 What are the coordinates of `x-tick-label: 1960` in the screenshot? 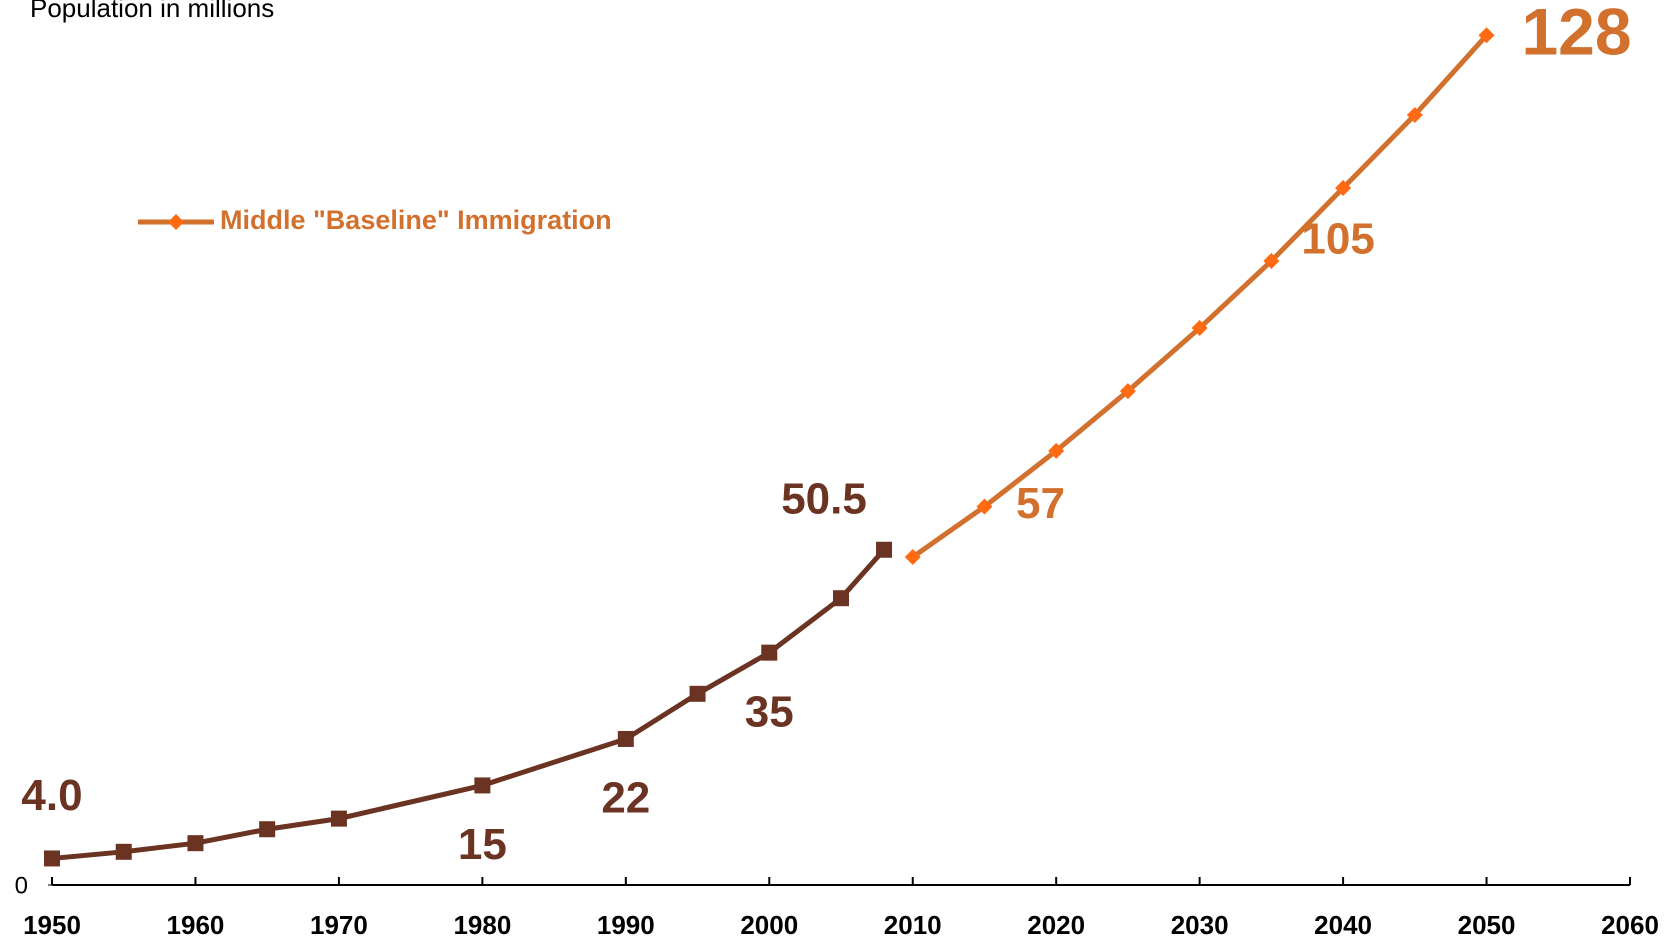 It's located at (196, 923).